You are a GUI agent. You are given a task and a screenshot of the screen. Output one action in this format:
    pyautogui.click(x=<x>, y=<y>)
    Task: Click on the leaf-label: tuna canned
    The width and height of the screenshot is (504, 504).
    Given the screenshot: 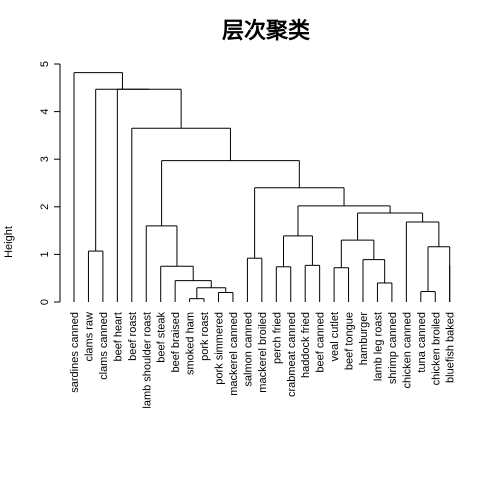 What is the action you would take?
    pyautogui.click(x=422, y=342)
    